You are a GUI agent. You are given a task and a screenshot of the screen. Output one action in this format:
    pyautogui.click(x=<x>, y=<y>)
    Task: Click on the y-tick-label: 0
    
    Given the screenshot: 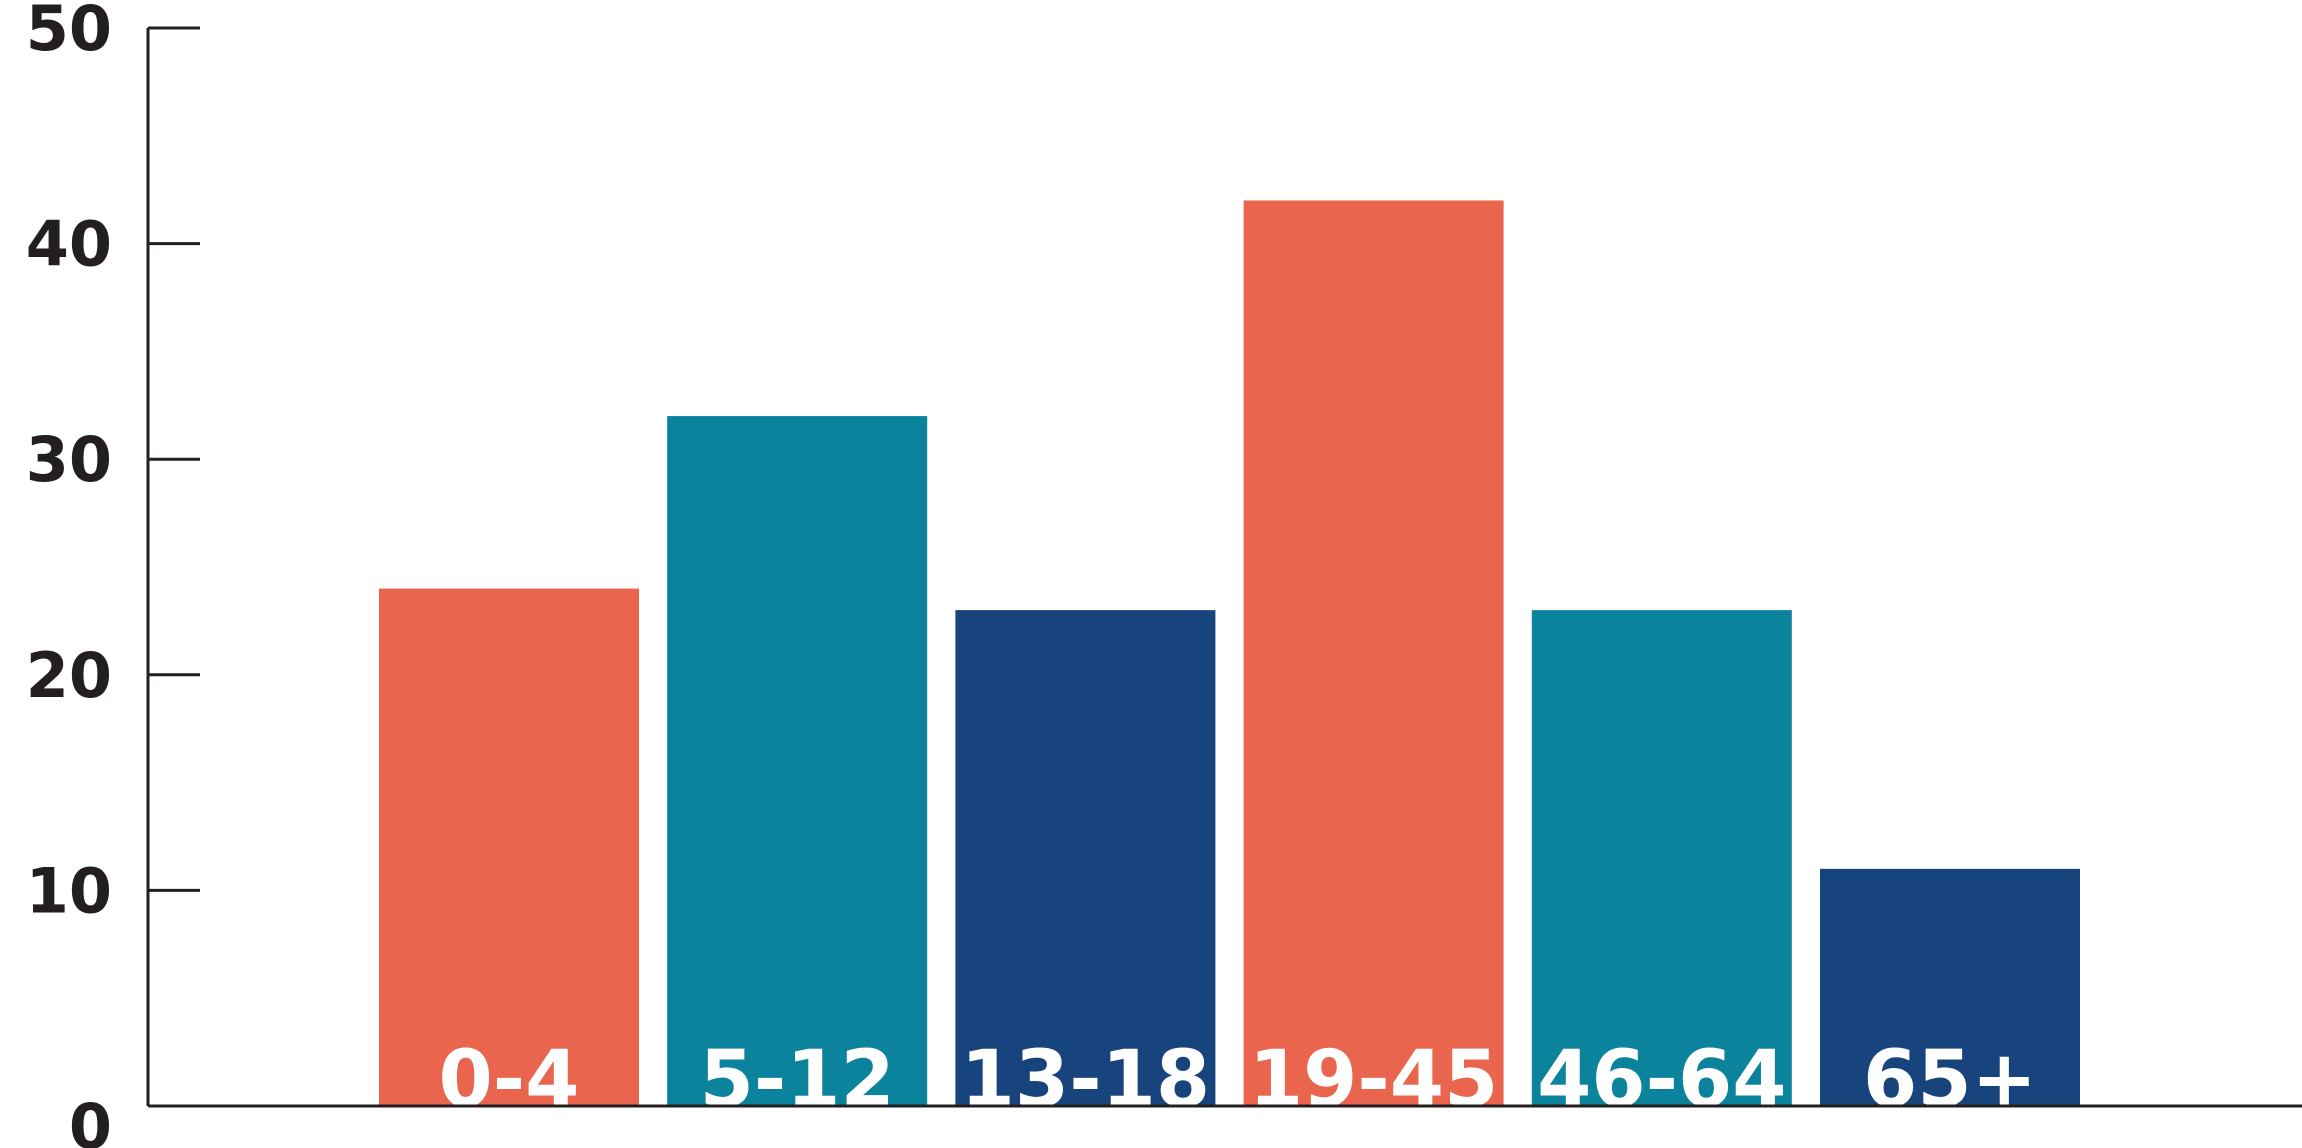 What is the action you would take?
    pyautogui.click(x=90, y=1119)
    